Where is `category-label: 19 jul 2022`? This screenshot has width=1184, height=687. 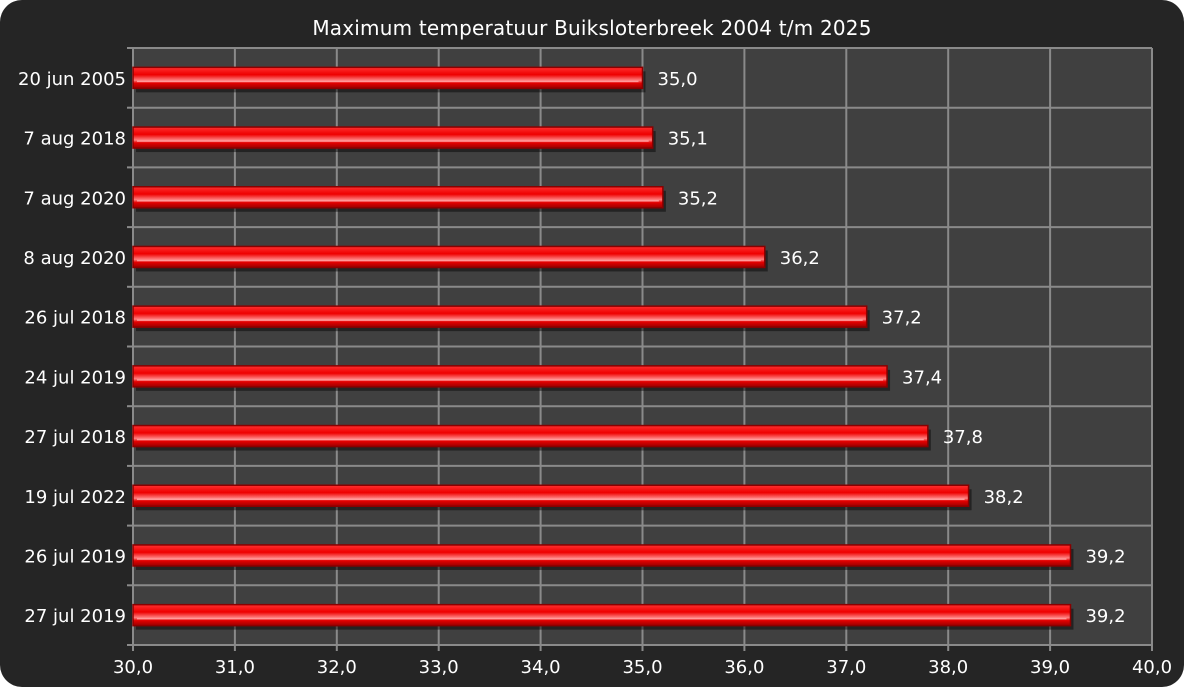
category-label: 19 jul 2022 is located at coordinates (75, 497).